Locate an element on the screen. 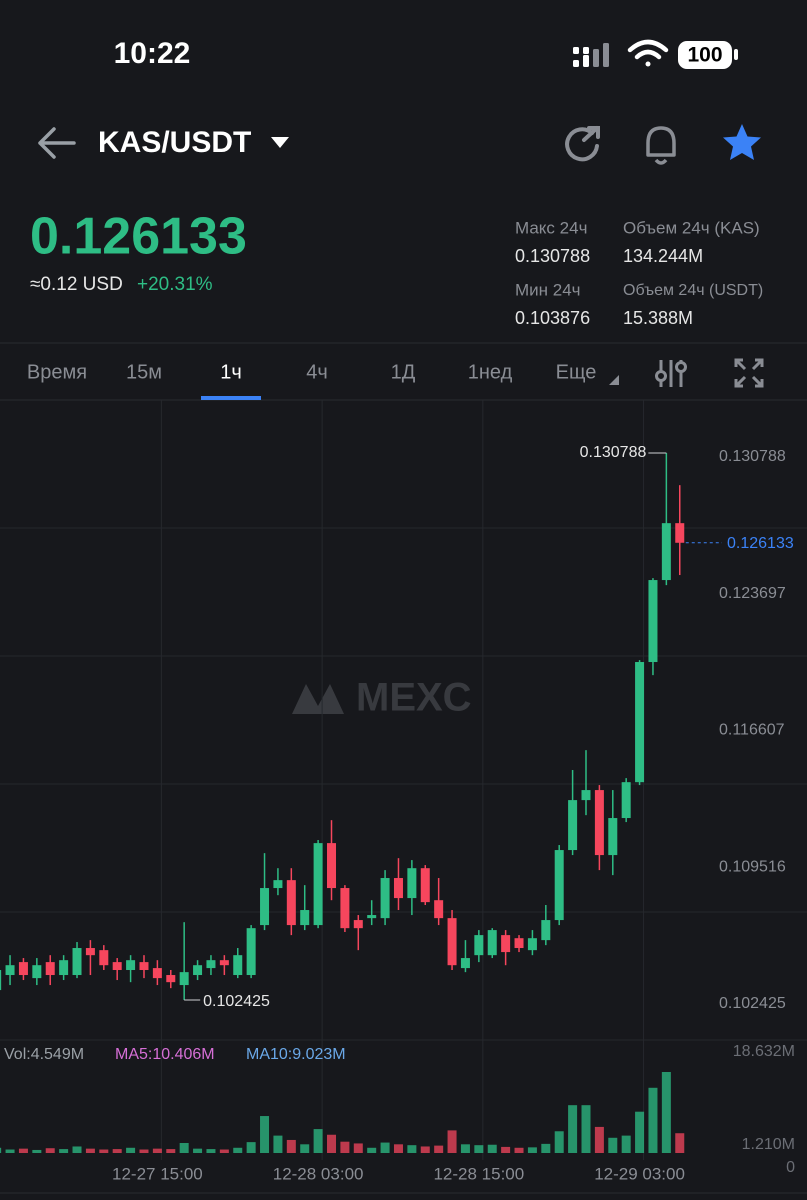  stat-label: Объем 24ч (KAS) is located at coordinates (691, 227).